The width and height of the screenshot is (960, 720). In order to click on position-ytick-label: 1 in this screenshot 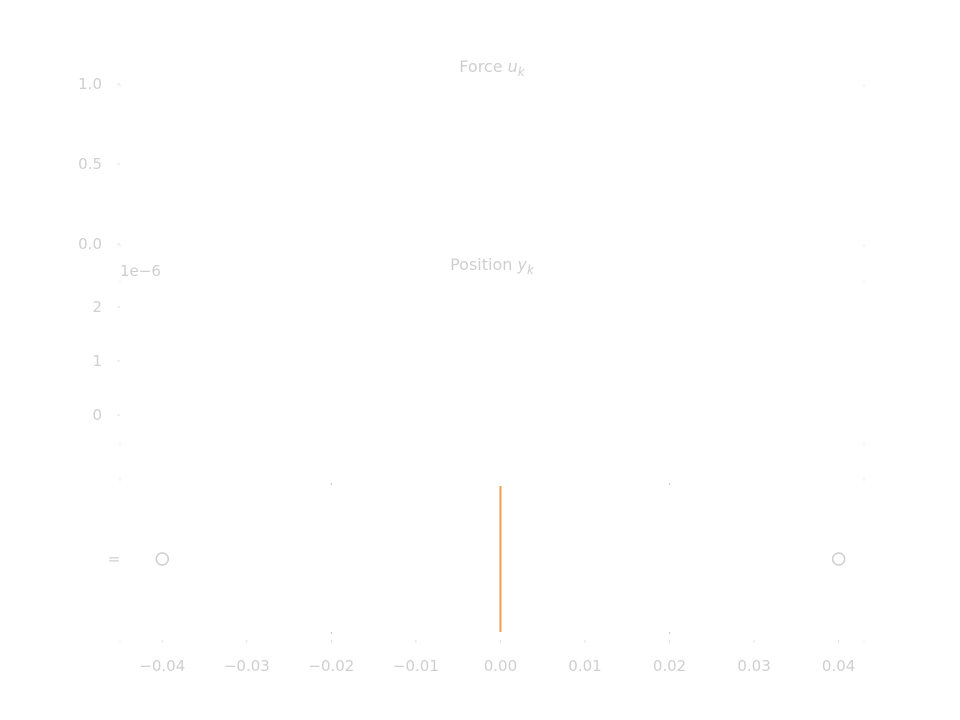, I will do `click(97, 361)`.